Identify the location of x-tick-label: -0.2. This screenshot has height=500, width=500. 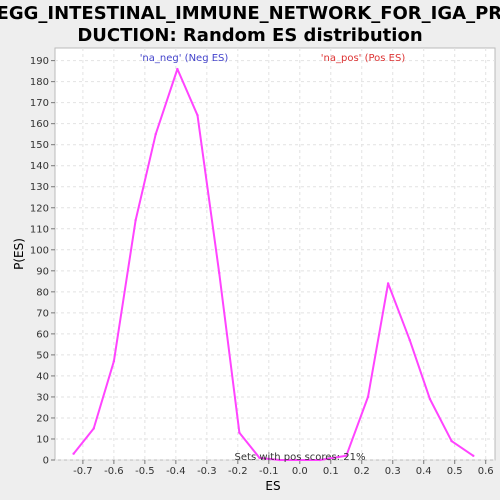
(238, 471).